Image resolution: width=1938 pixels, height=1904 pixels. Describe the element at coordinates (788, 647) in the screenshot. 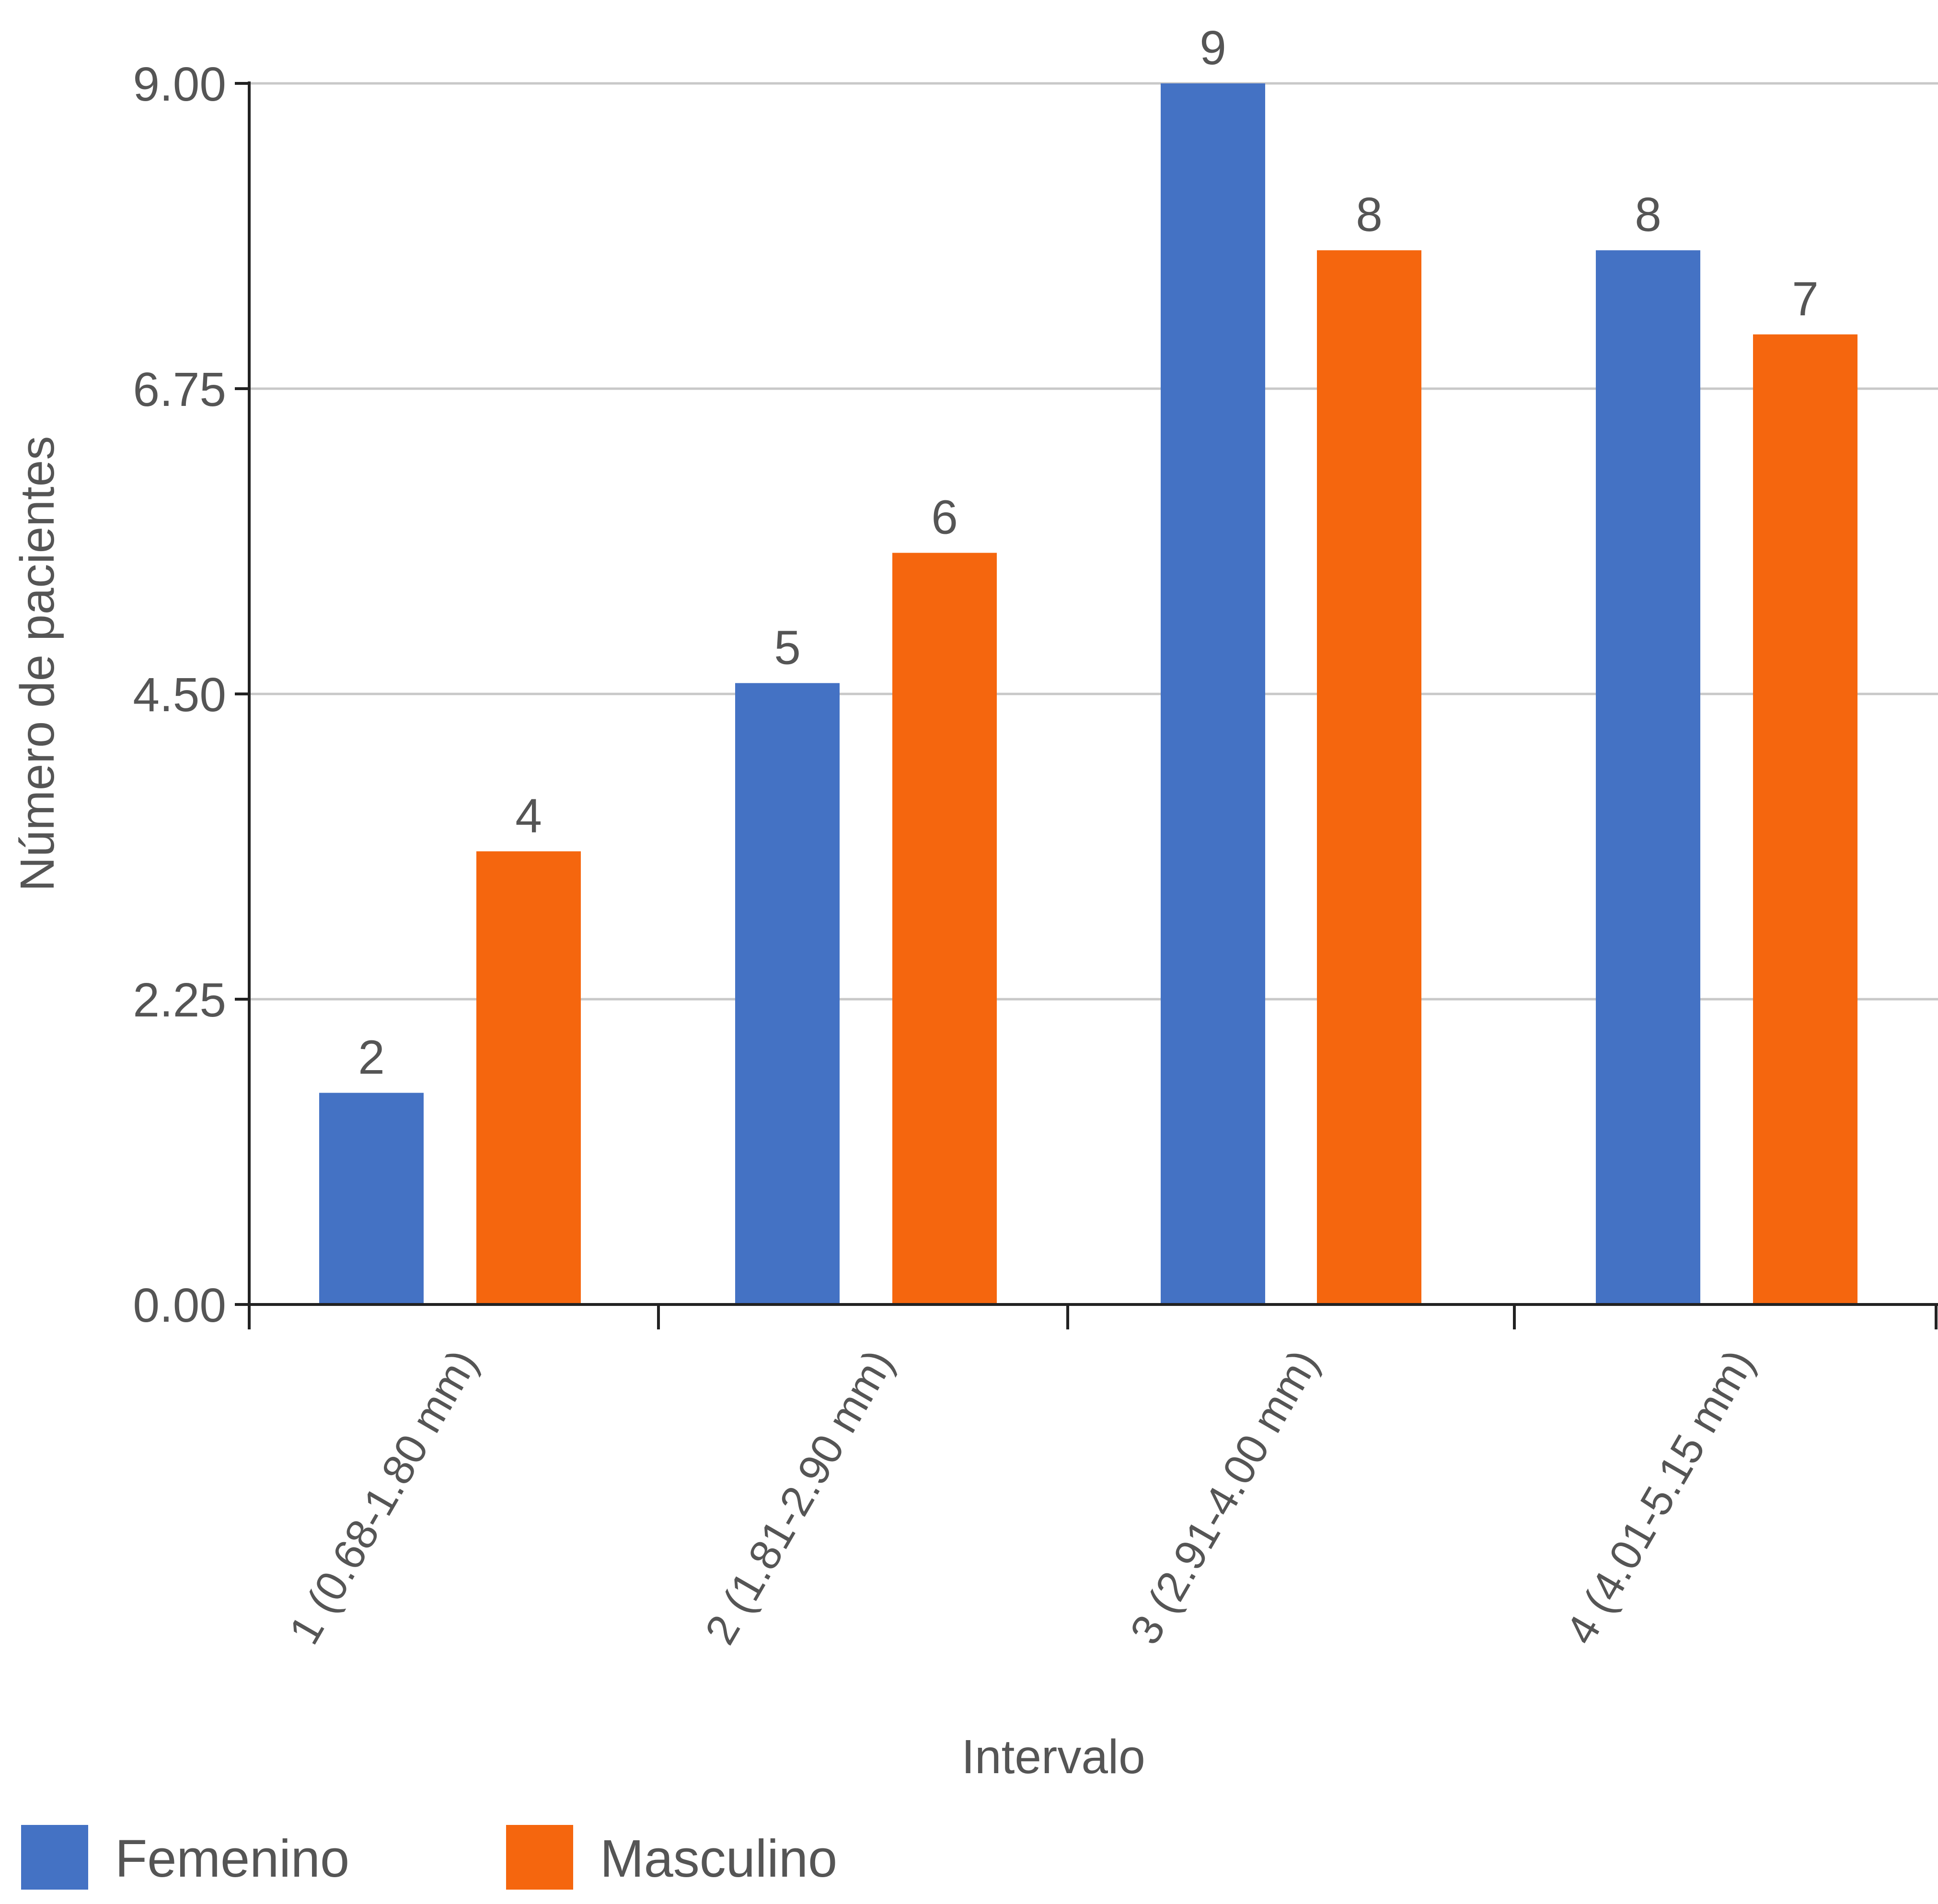

I see `data-label: 5` at that location.